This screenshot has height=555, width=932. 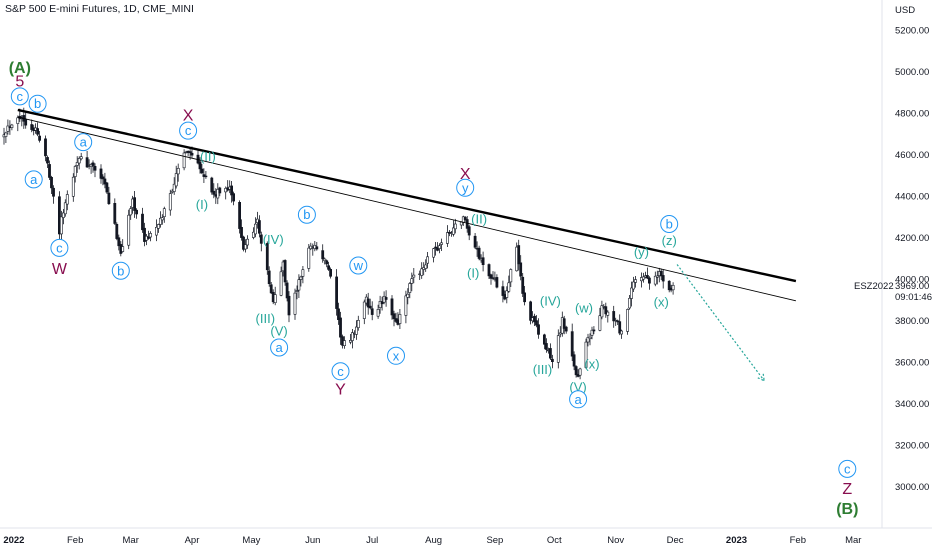 I want to click on projection-group, so click(x=720, y=323).